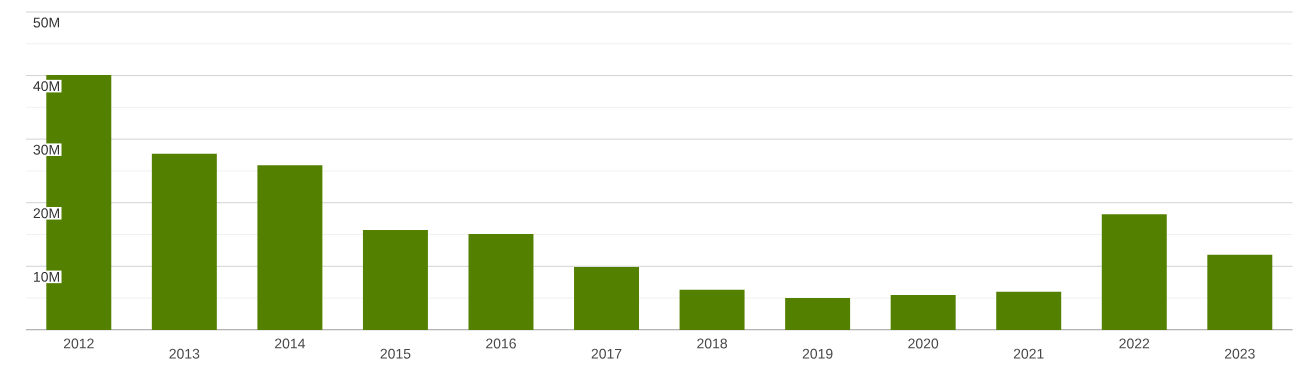 The height and width of the screenshot is (384, 1293). What do you see at coordinates (46, 86) in the screenshot?
I see `y-tick-label: 40M` at bounding box center [46, 86].